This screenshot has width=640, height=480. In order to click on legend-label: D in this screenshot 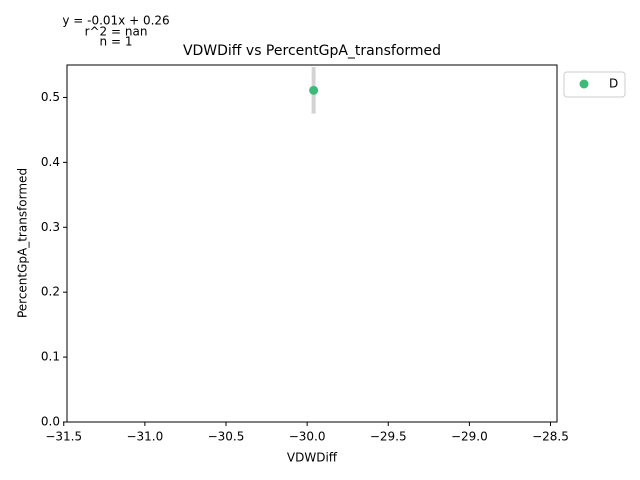, I will do `click(613, 84)`.